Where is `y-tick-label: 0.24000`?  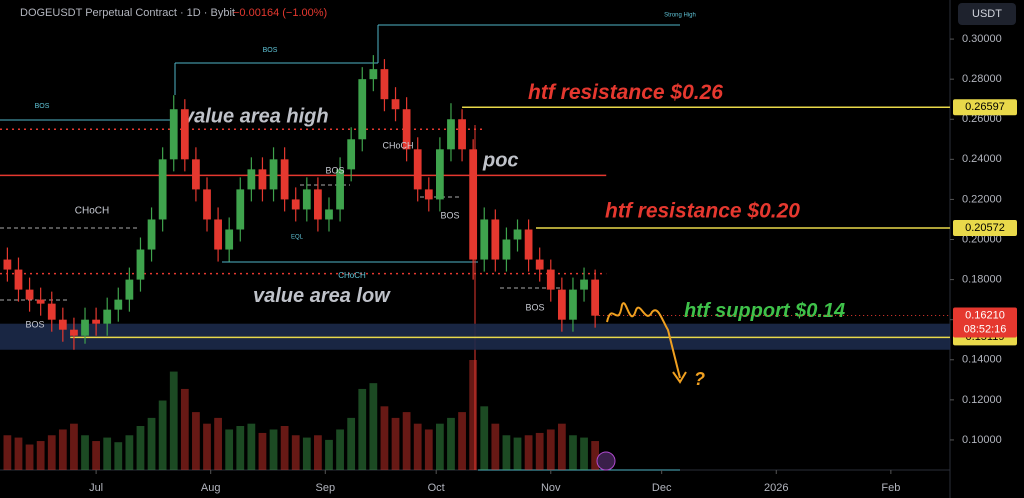
y-tick-label: 0.24000 is located at coordinates (982, 159).